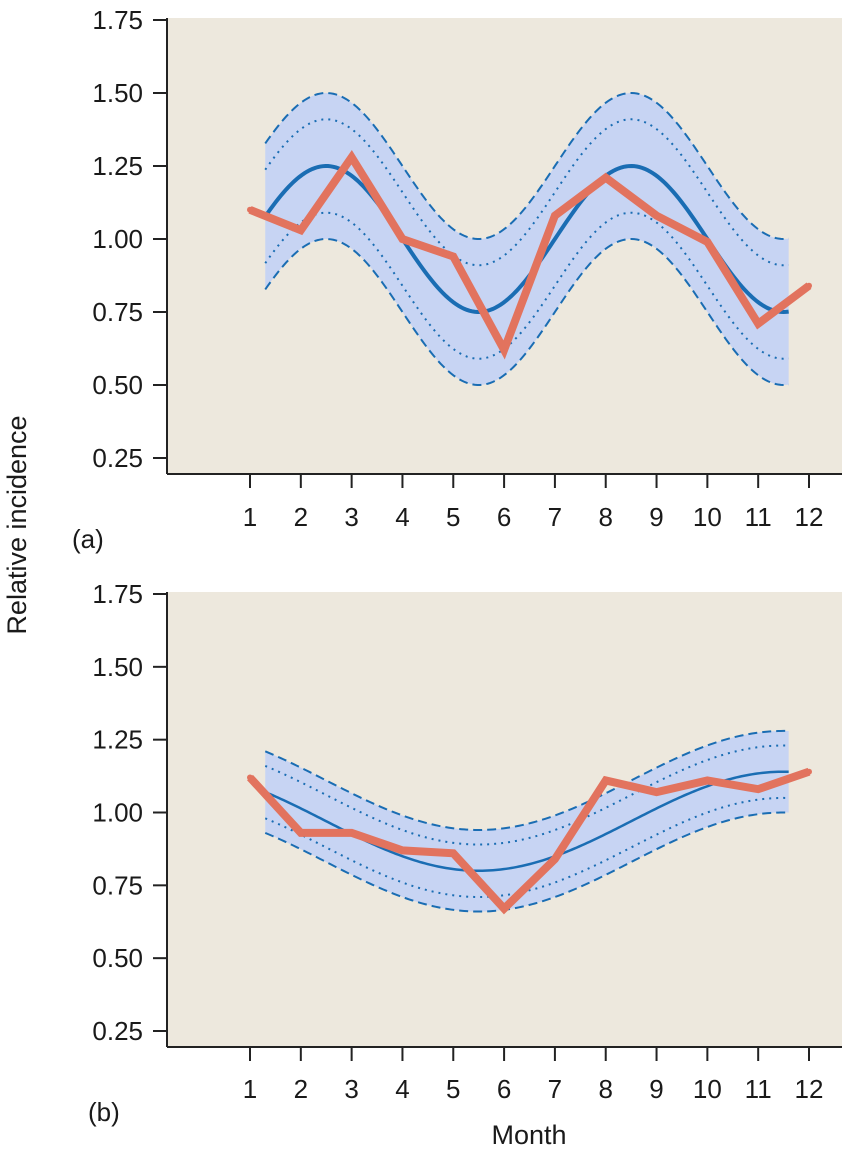 This screenshot has width=842, height=1159. I want to click on panel-a-upper-outer-limit, so click(526, 166).